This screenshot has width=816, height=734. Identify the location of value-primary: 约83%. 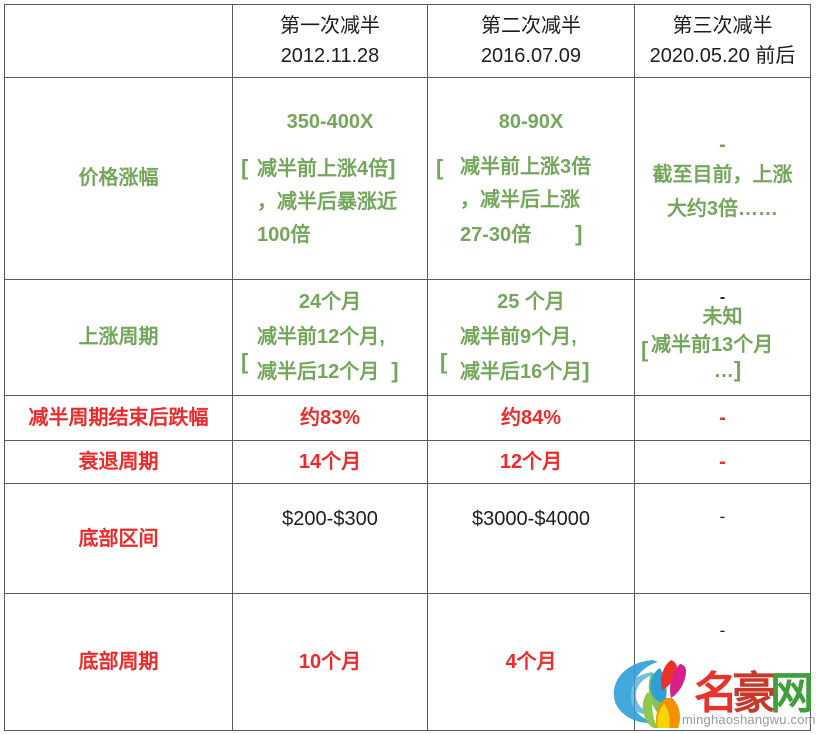
(330, 418).